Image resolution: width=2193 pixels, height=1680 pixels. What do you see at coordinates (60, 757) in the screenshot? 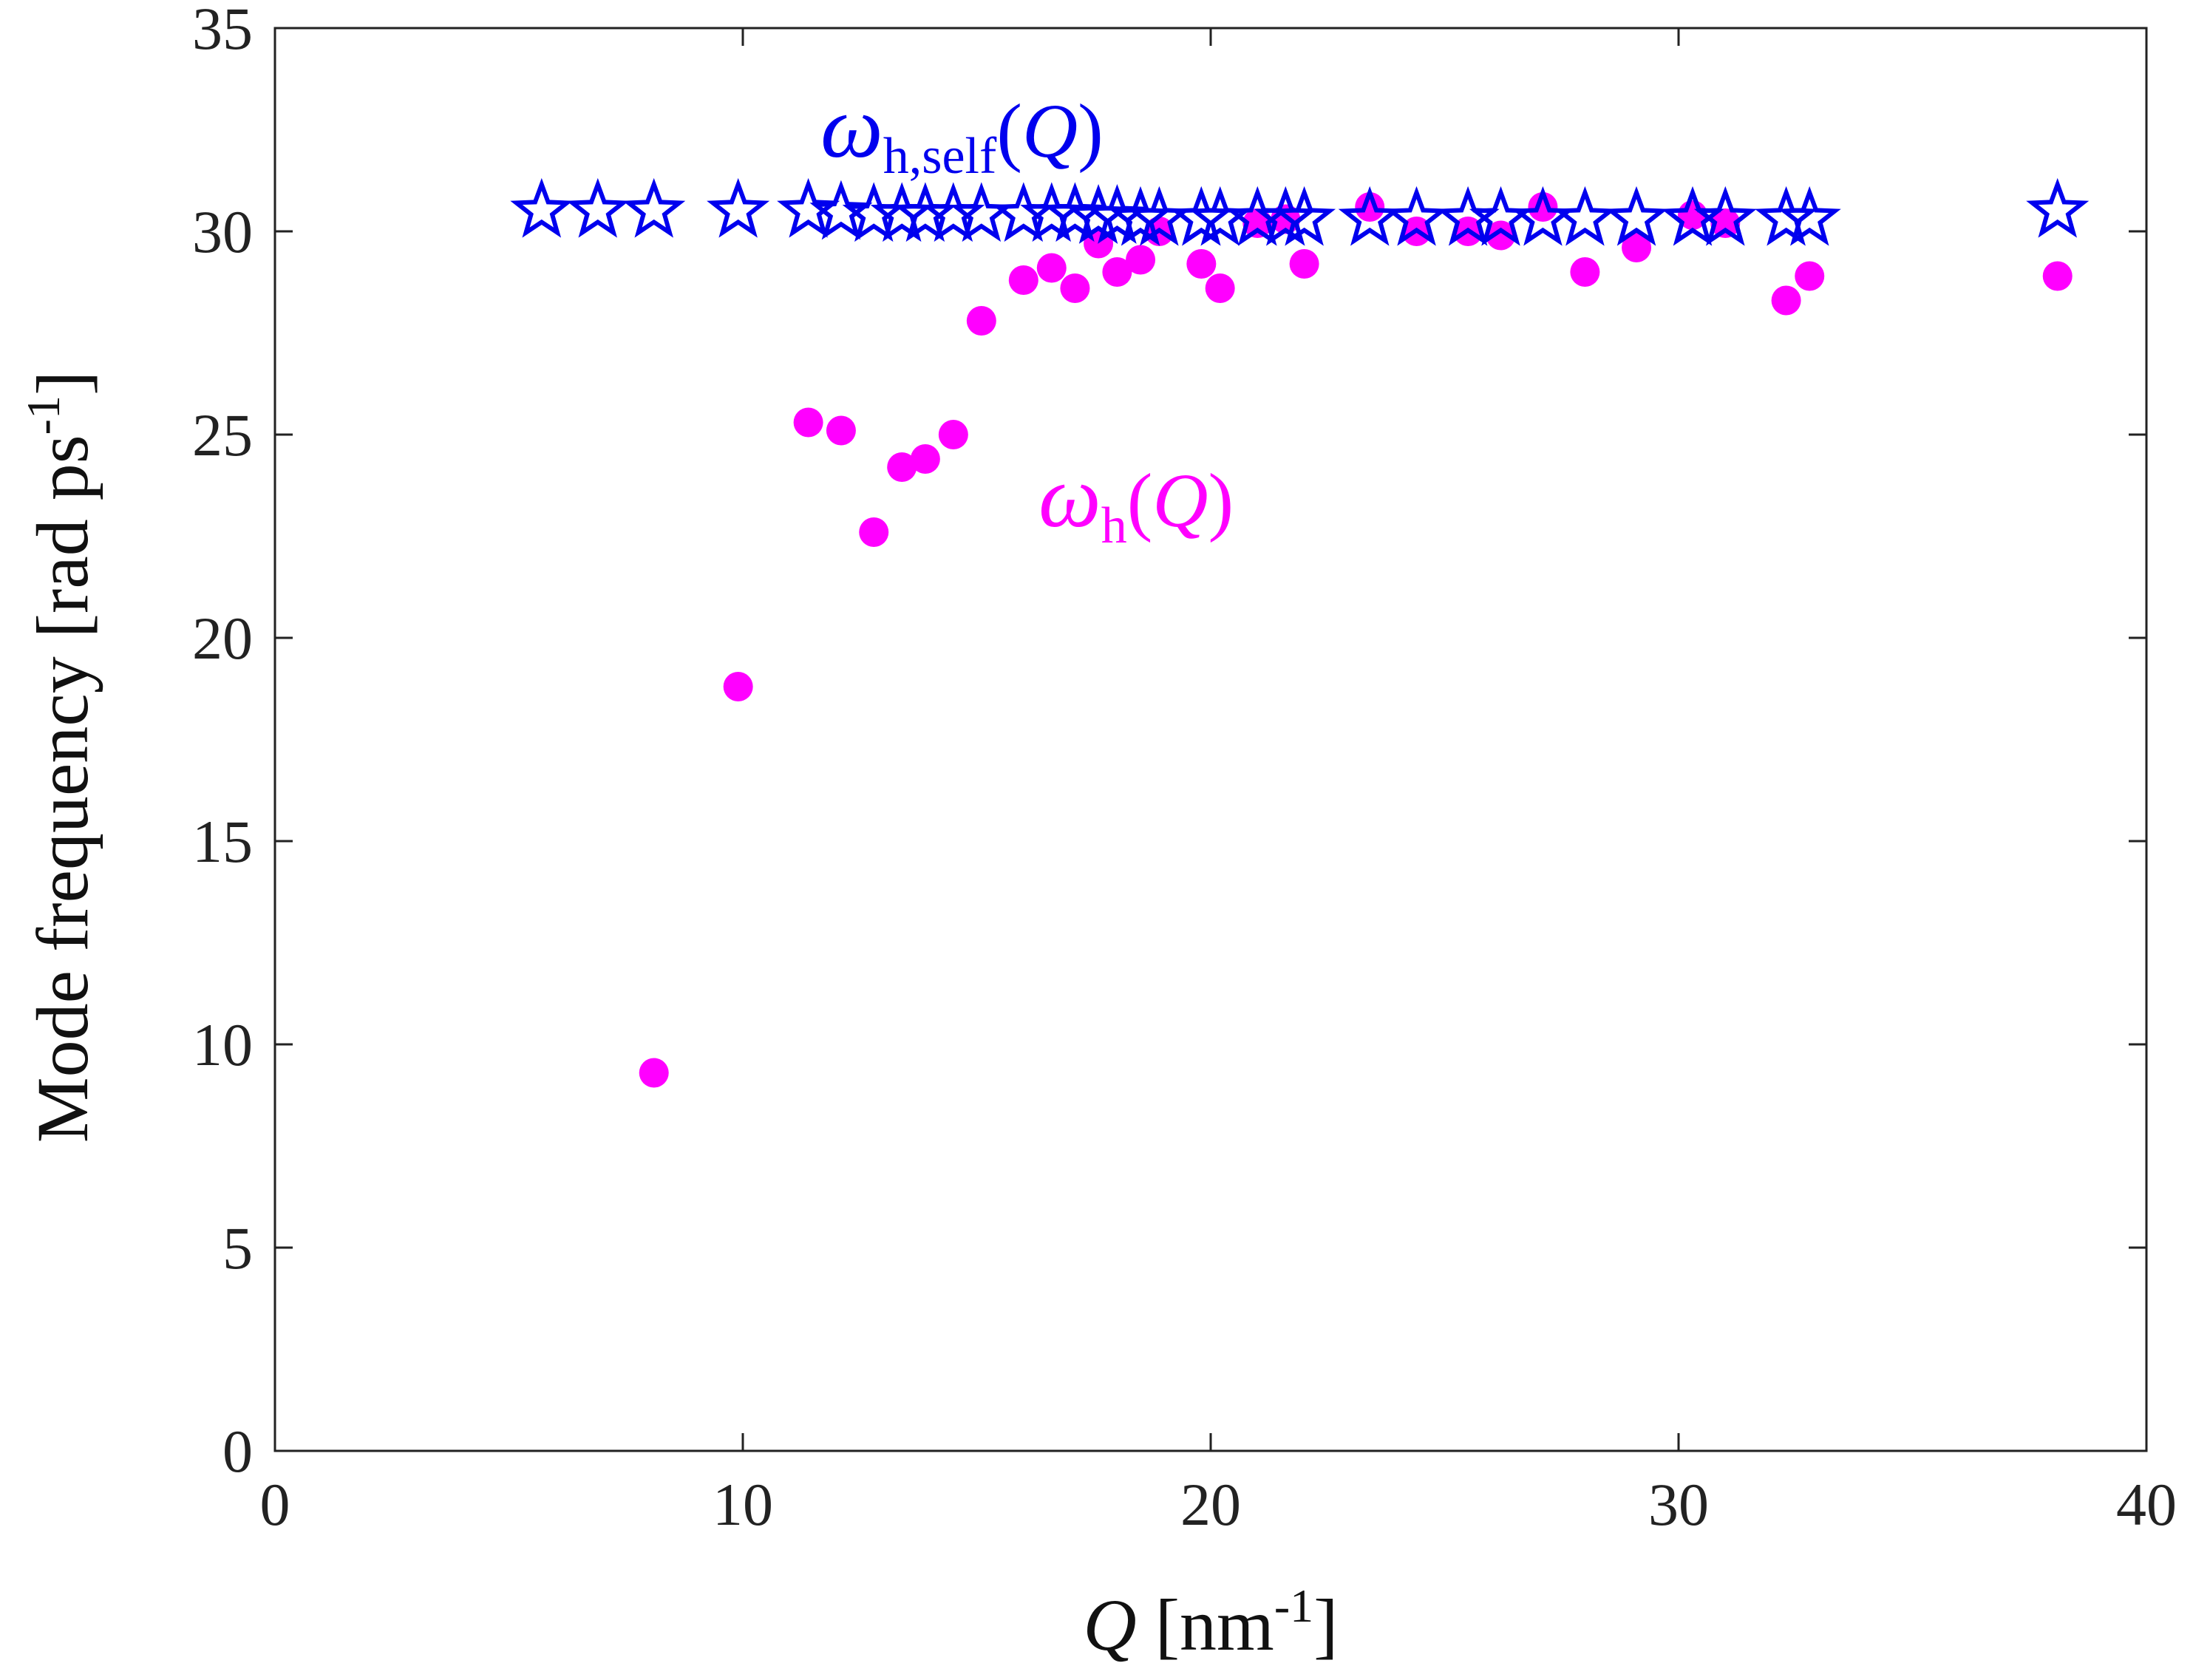
I see `y-axis-title: Mode frequency [rad ps-1]` at bounding box center [60, 757].